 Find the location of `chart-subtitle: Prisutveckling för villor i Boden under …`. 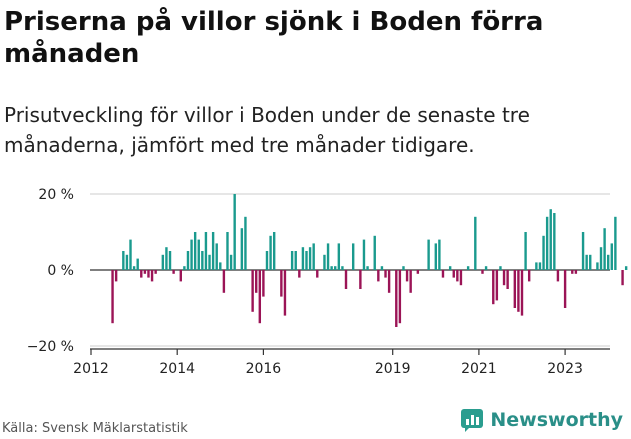

chart-subtitle: Prisutveckling för villor i Boden under … is located at coordinates (267, 130).